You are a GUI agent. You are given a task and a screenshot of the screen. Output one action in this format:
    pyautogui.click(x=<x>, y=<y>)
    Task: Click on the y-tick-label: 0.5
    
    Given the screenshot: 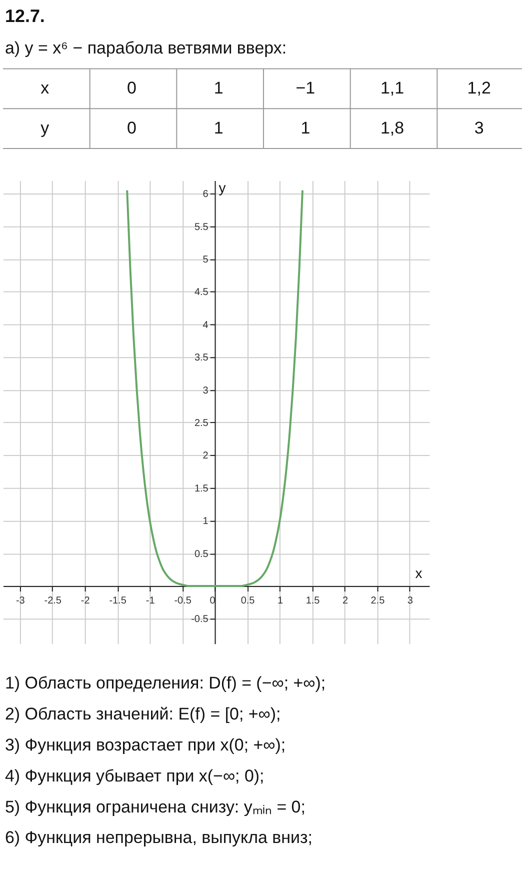 What is the action you would take?
    pyautogui.click(x=201, y=554)
    